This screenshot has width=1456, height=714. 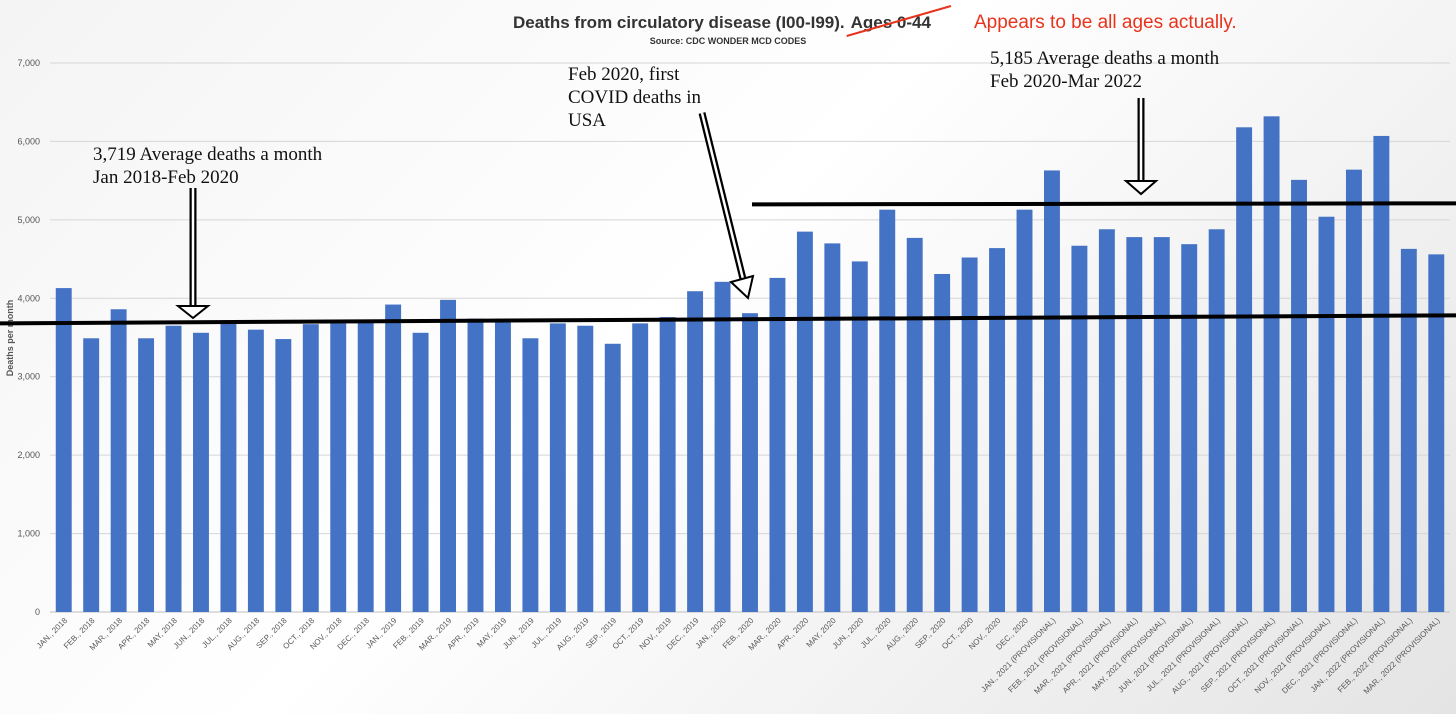 I want to click on annotation-covid-line2: Feb 2020-Mar 2022, so click(x=1066, y=81).